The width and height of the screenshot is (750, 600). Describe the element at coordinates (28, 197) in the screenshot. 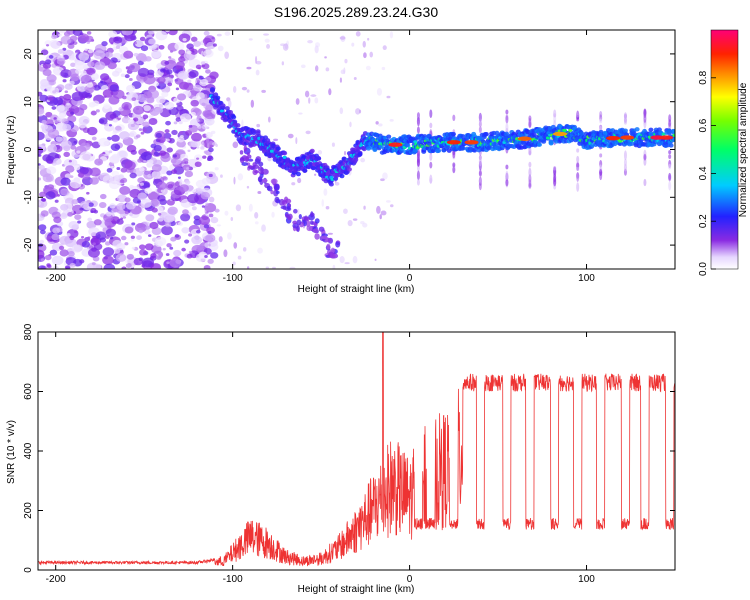

I see `spectrogram-y-tick-label: -10` at that location.